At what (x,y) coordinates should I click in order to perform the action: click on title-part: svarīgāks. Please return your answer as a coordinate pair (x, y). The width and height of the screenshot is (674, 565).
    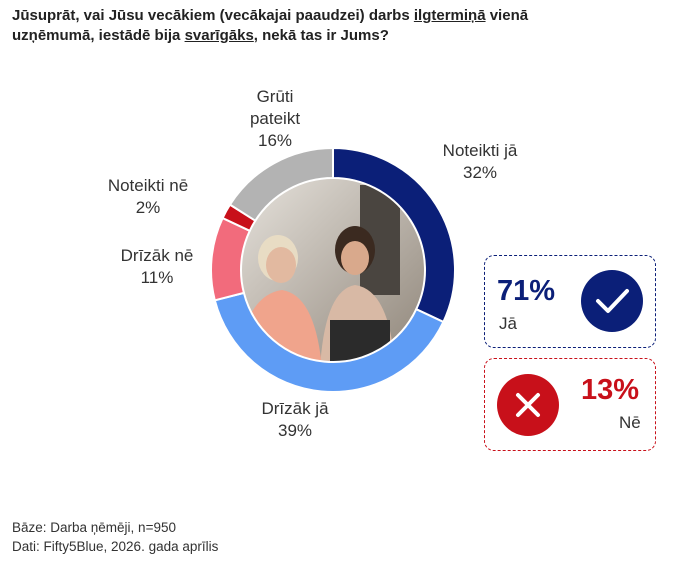
    Looking at the image, I should click on (219, 35).